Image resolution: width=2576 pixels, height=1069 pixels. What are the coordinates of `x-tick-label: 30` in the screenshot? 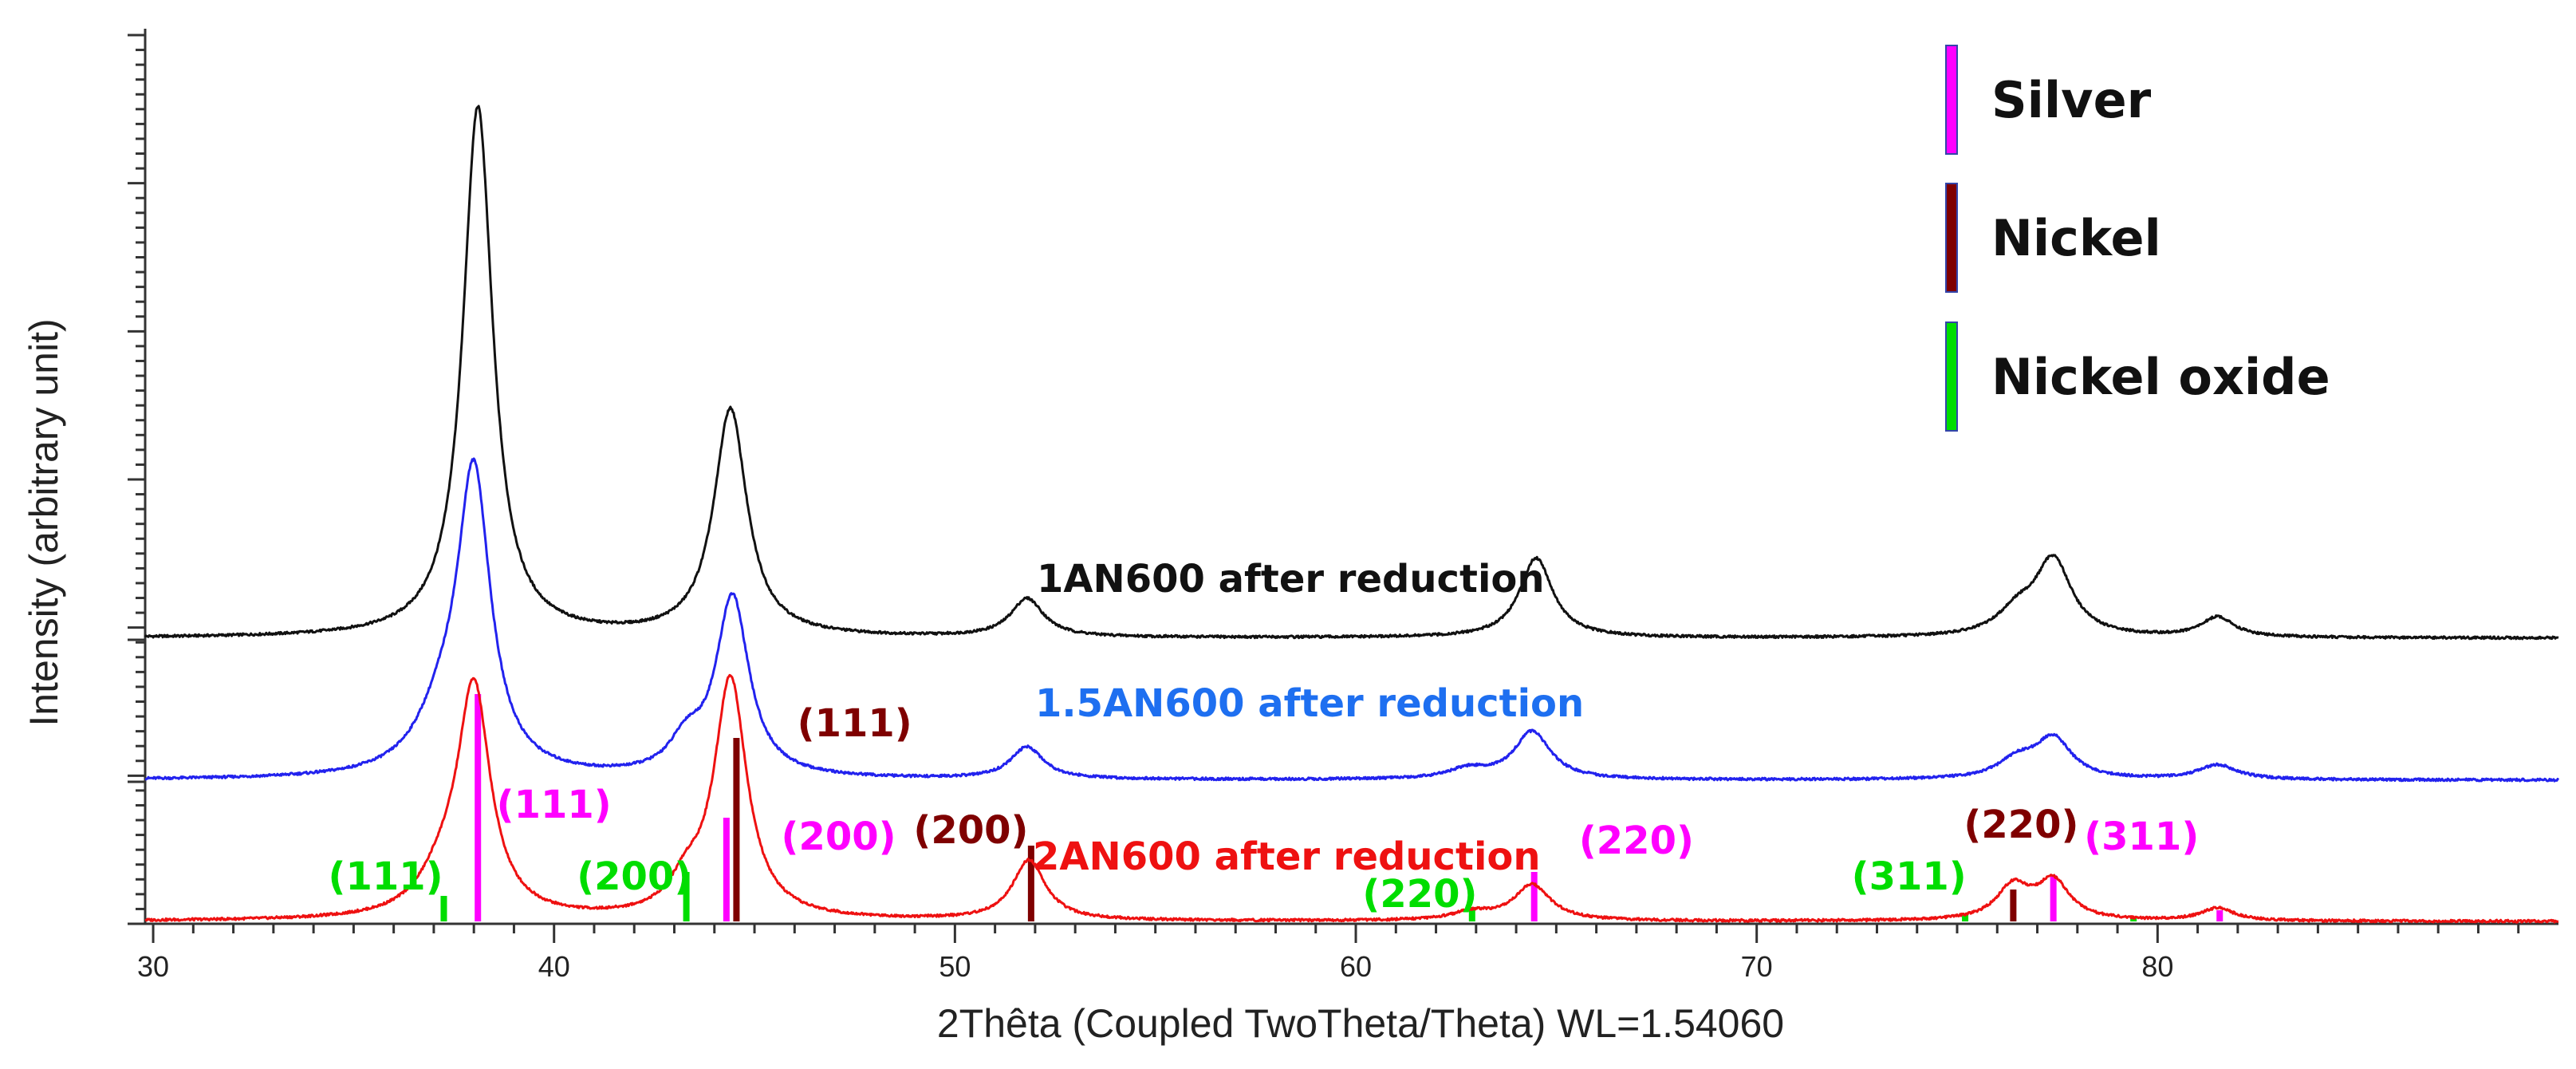 It's located at (153, 966).